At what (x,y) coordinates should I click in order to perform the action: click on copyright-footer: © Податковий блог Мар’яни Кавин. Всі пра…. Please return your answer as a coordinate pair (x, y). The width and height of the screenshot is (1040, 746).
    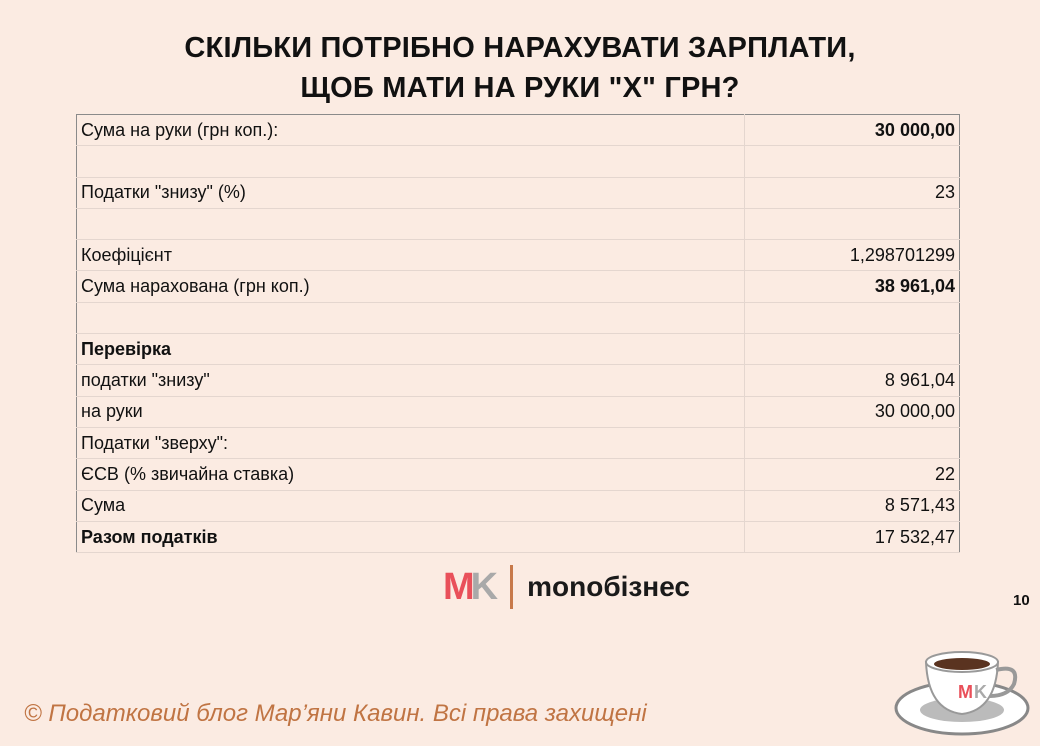
    Looking at the image, I should click on (335, 713).